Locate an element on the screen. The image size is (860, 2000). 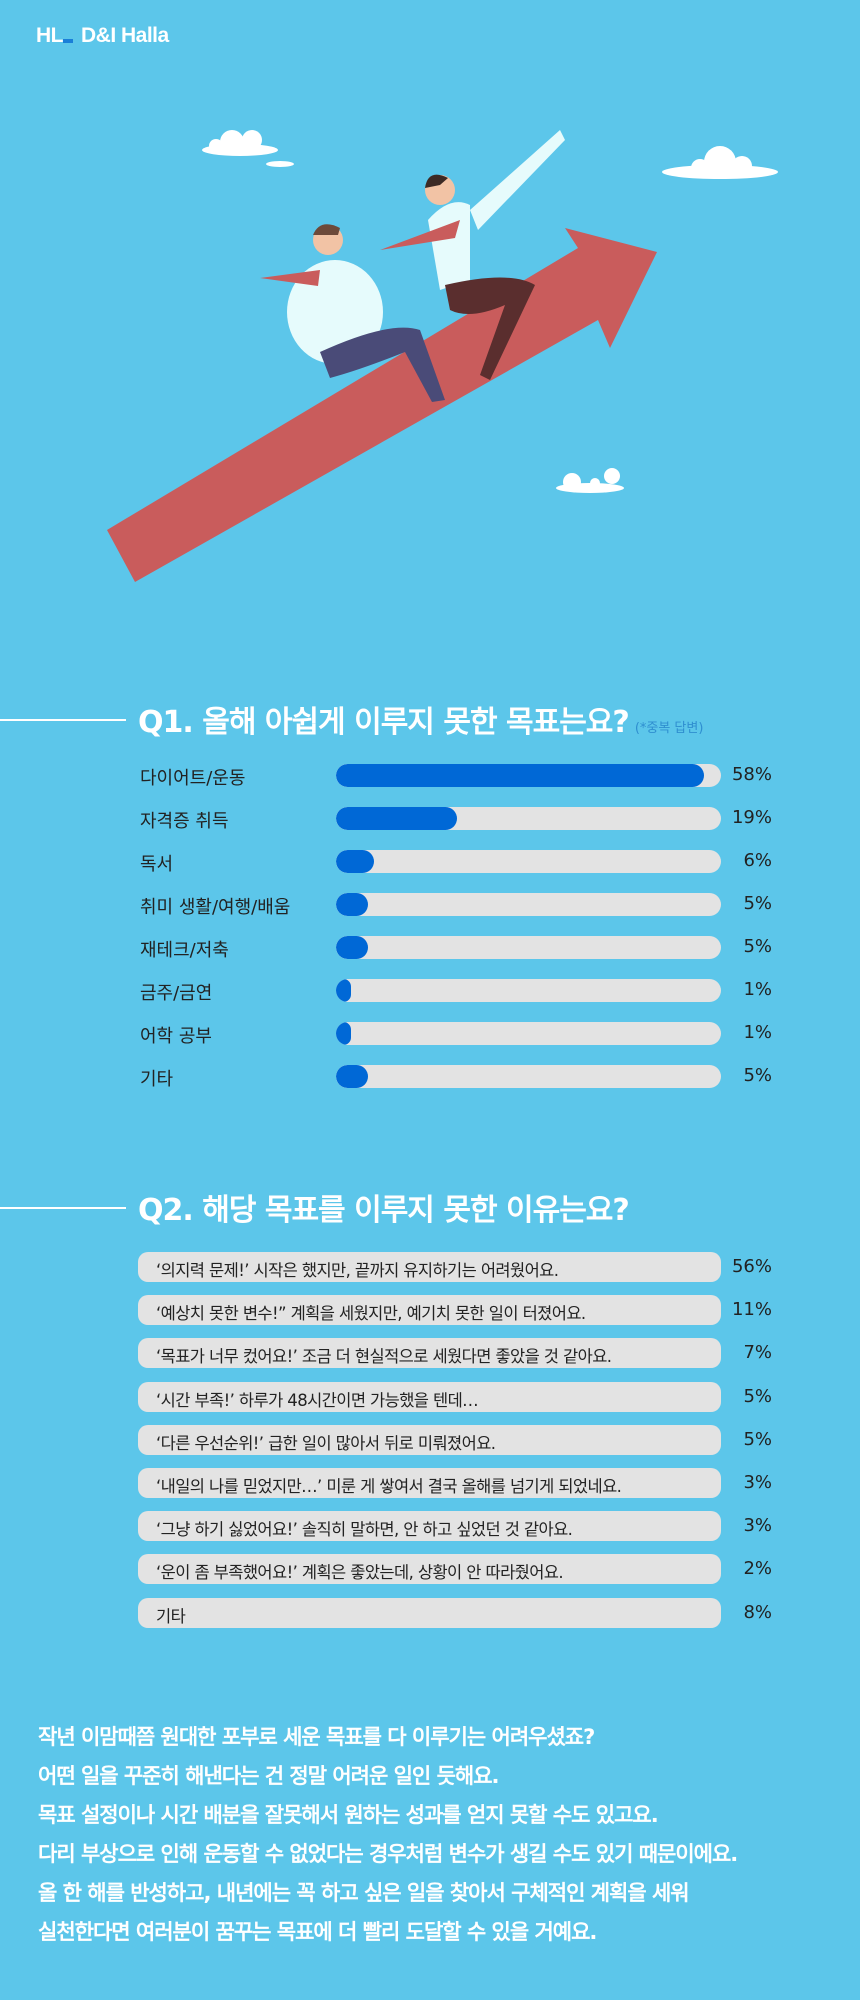
q2-reason-text: ‘예상치 못한 변수!” 계획을 세웠지만, 예기치 못한 일이 터졌어요. is located at coordinates (371, 1314).